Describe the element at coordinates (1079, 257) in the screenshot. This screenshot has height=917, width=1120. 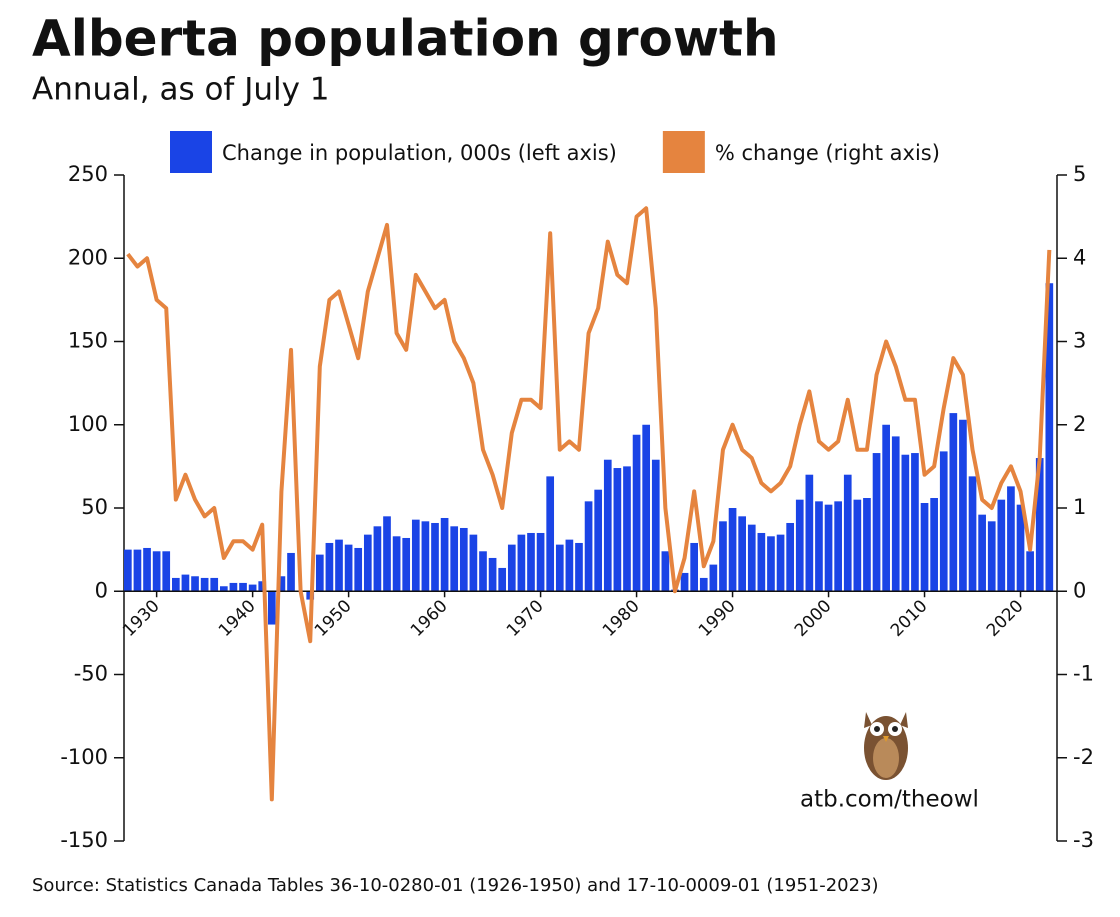
I see `y2-tick-label: 4` at that location.